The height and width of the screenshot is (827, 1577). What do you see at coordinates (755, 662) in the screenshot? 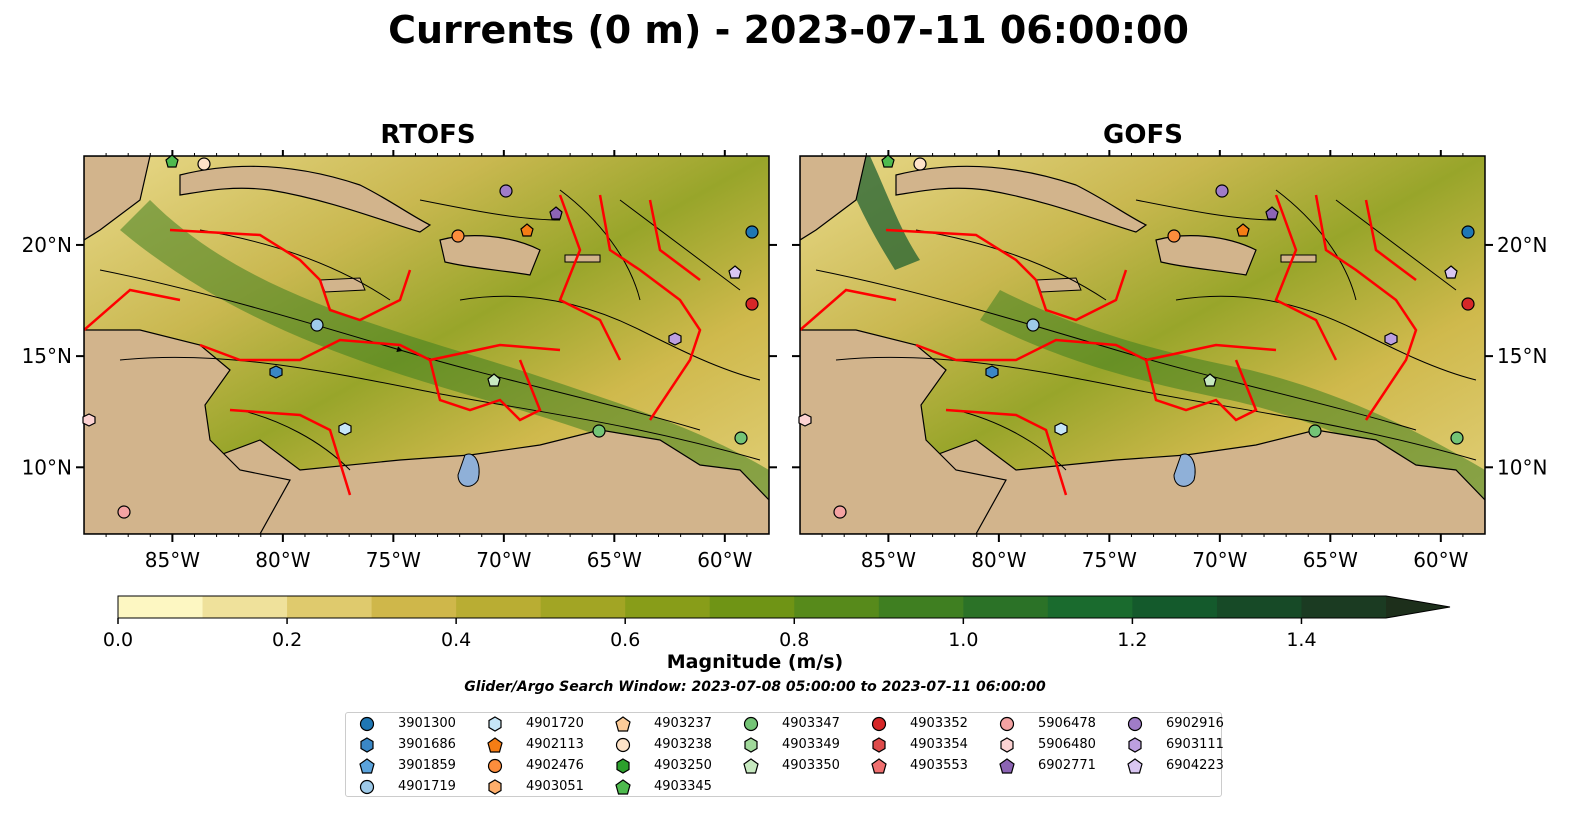
I see `colorbar-label: Magnitude (m/s)` at bounding box center [755, 662].